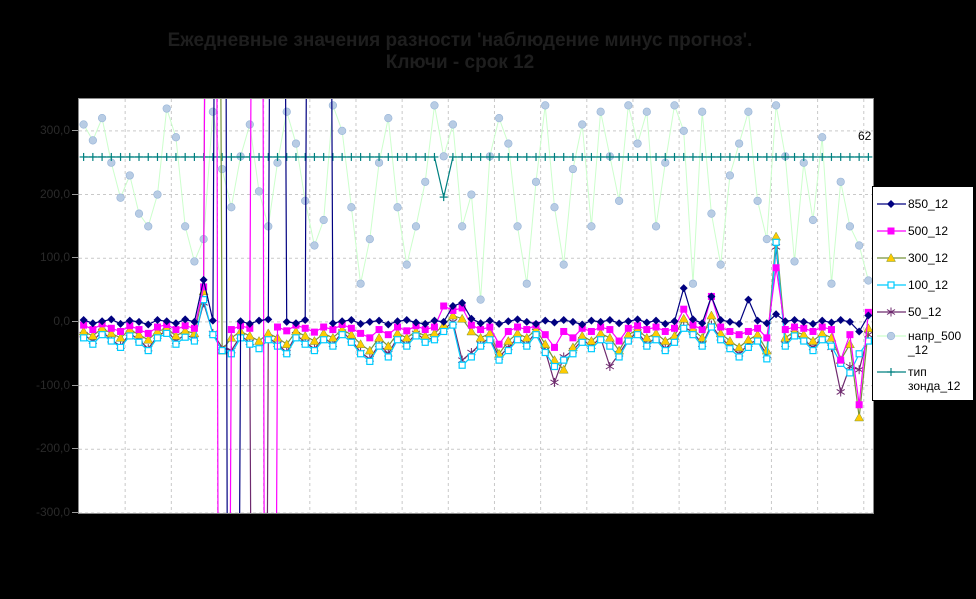 This screenshot has width=976, height=599. I want to click on y-axis-label: -300,0, so click(52, 512).